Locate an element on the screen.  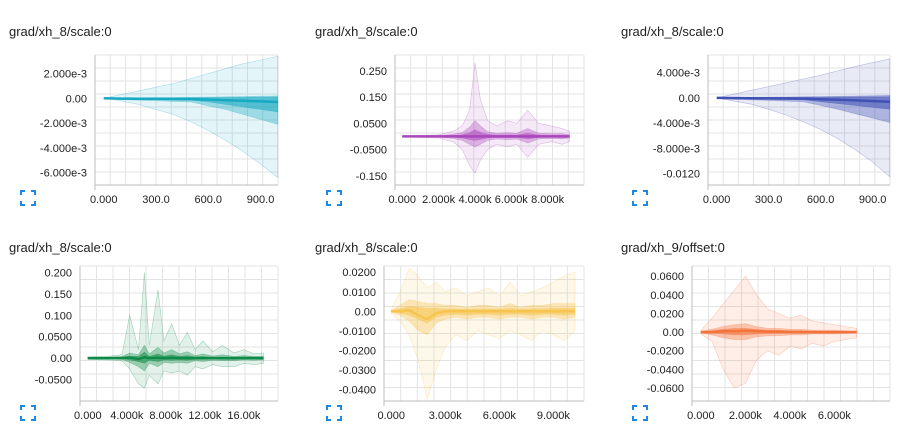
y-tick-label: 0.0600 is located at coordinates (667, 277).